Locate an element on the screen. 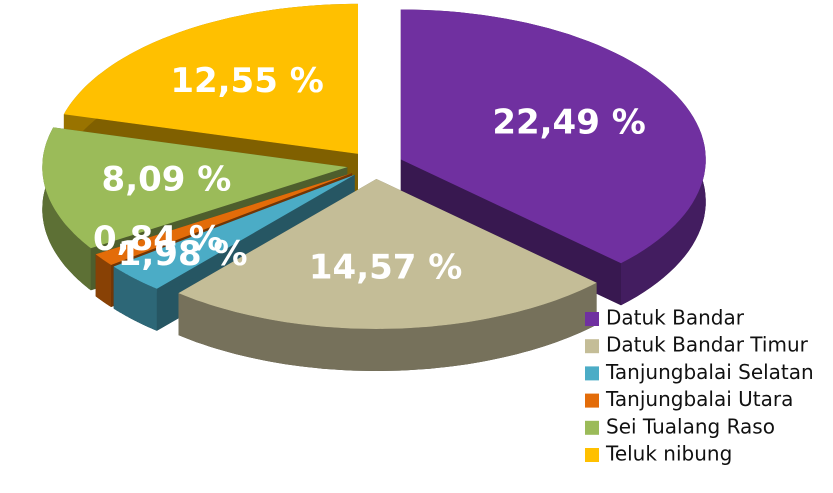  legend-label: Datuk Bandar is located at coordinates (675, 318).